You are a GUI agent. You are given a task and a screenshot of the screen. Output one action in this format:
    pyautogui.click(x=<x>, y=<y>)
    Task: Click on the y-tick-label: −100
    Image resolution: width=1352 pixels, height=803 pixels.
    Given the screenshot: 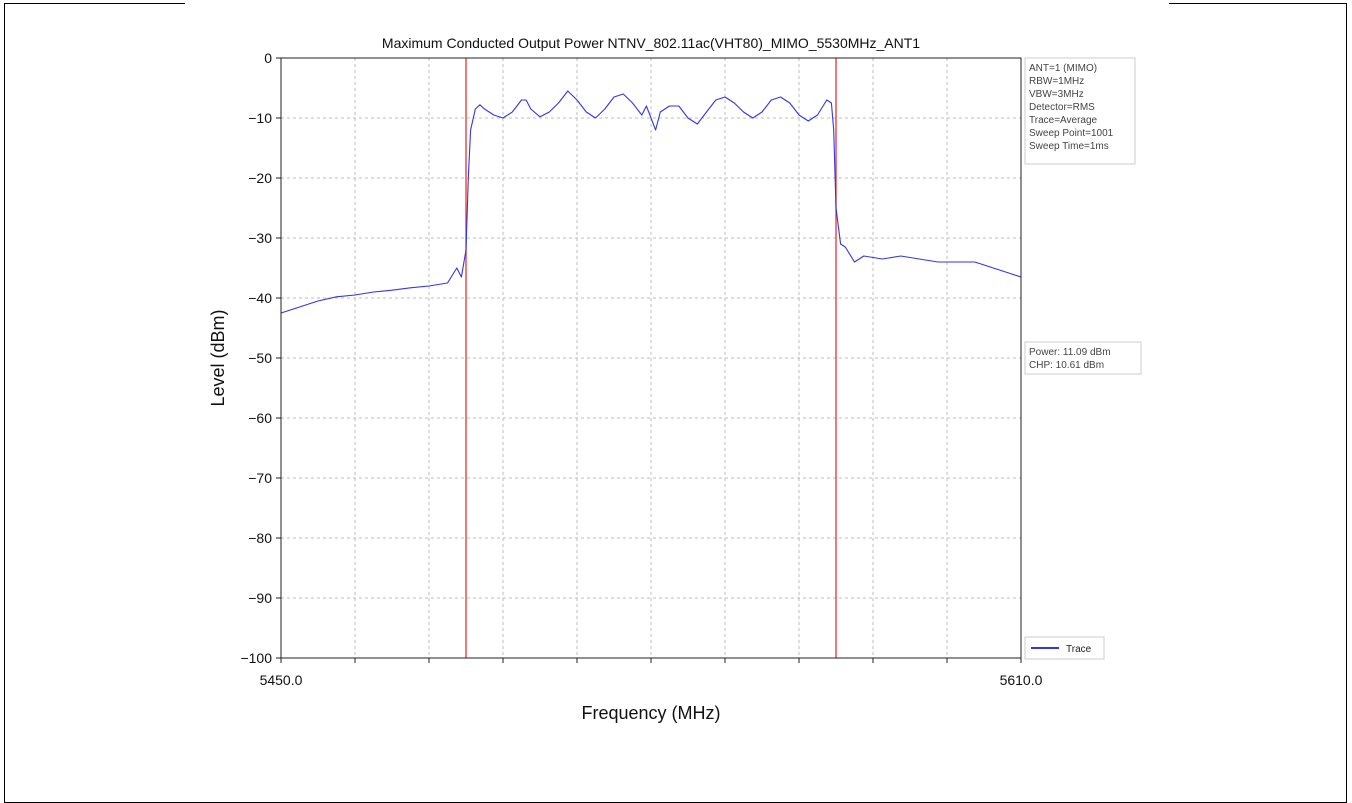 What is the action you would take?
    pyautogui.click(x=256, y=658)
    